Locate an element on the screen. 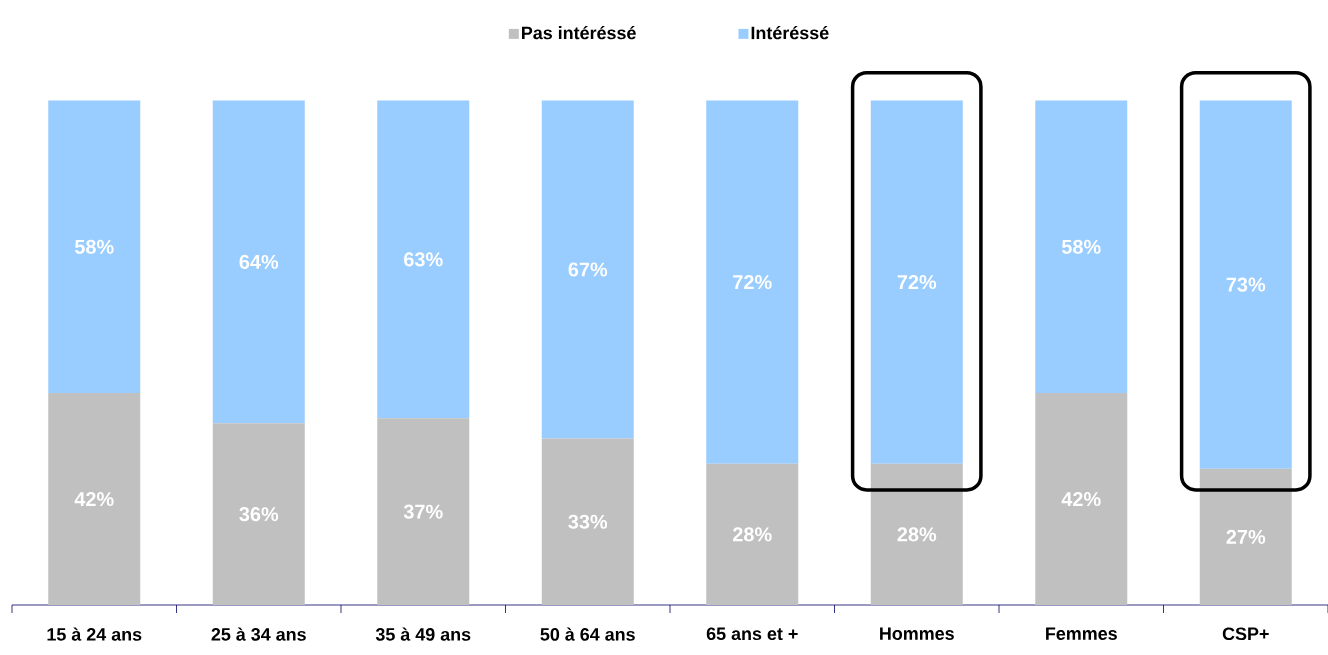  data-label: 33% is located at coordinates (588, 521).